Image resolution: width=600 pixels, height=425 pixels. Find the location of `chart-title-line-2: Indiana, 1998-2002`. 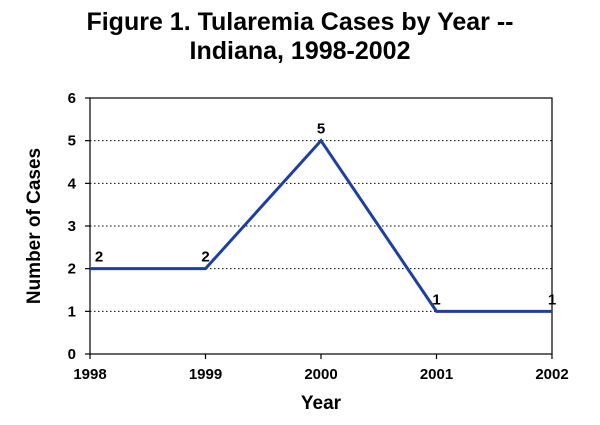

chart-title-line-2: Indiana, 1998-2002 is located at coordinates (300, 51).